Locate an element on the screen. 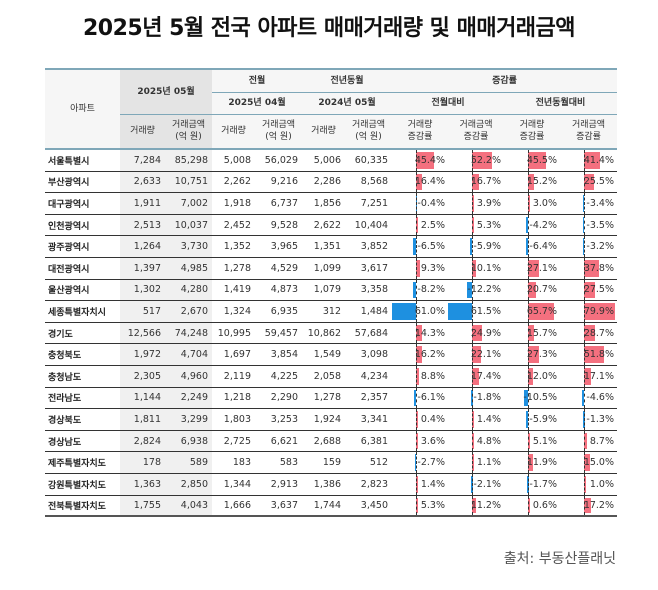 The width and height of the screenshot is (658, 590). change-value: 4.8% is located at coordinates (488, 441).